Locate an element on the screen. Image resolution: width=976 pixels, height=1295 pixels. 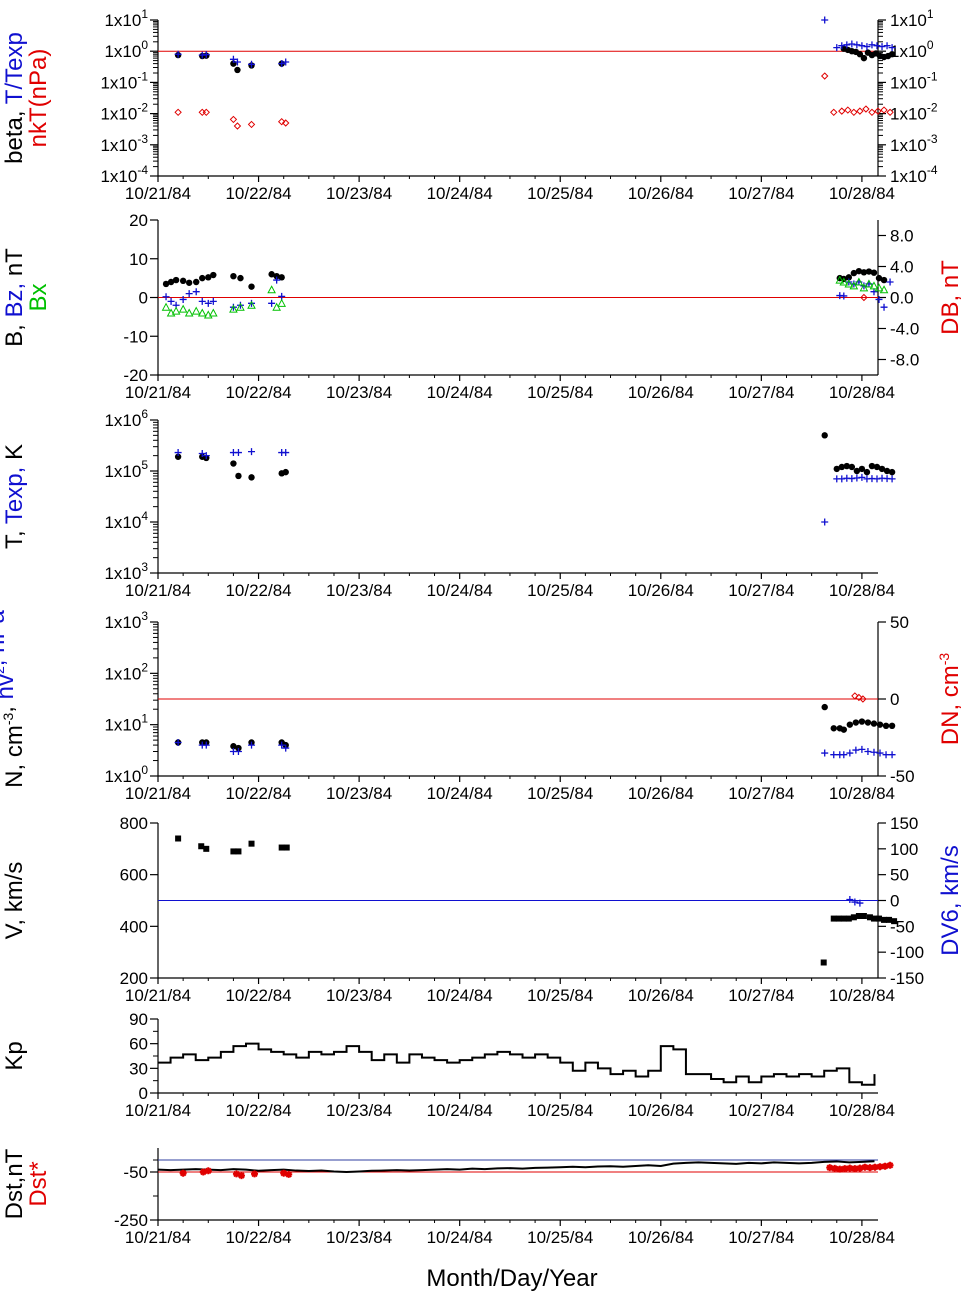
y-tick-label: -250 is located at coordinates (131, 1220).